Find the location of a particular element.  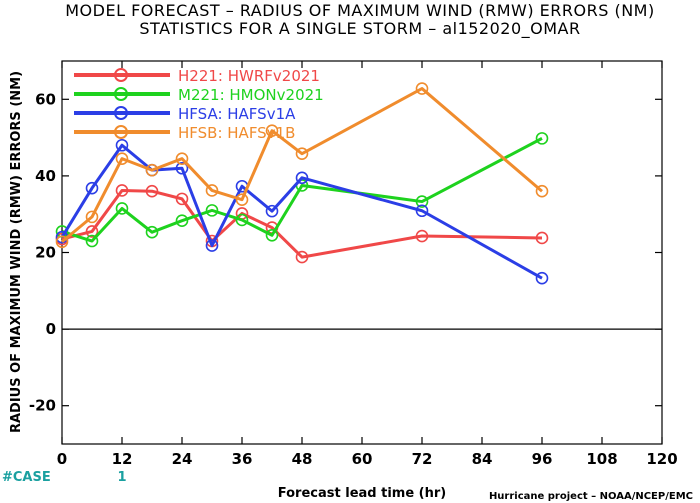

credit-text: Hurricane project – NOAA/NCEP/EMC is located at coordinates (591, 496).